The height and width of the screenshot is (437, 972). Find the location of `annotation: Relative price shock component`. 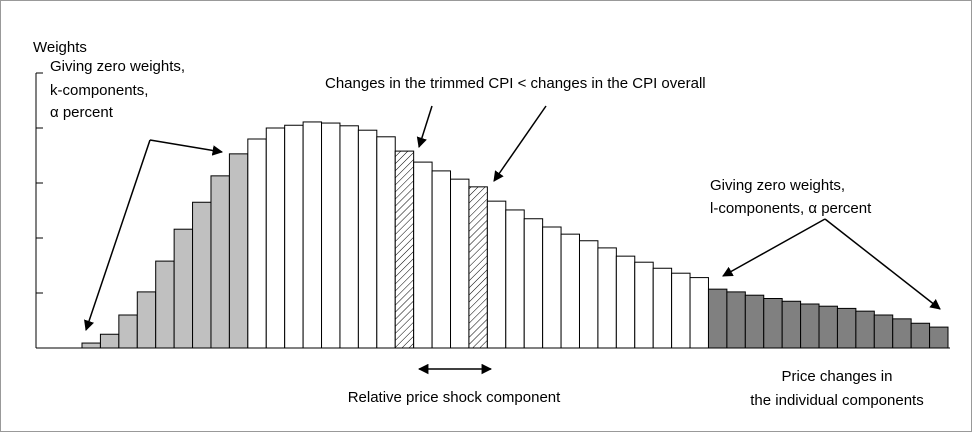

annotation: Relative price shock component is located at coordinates (454, 397).